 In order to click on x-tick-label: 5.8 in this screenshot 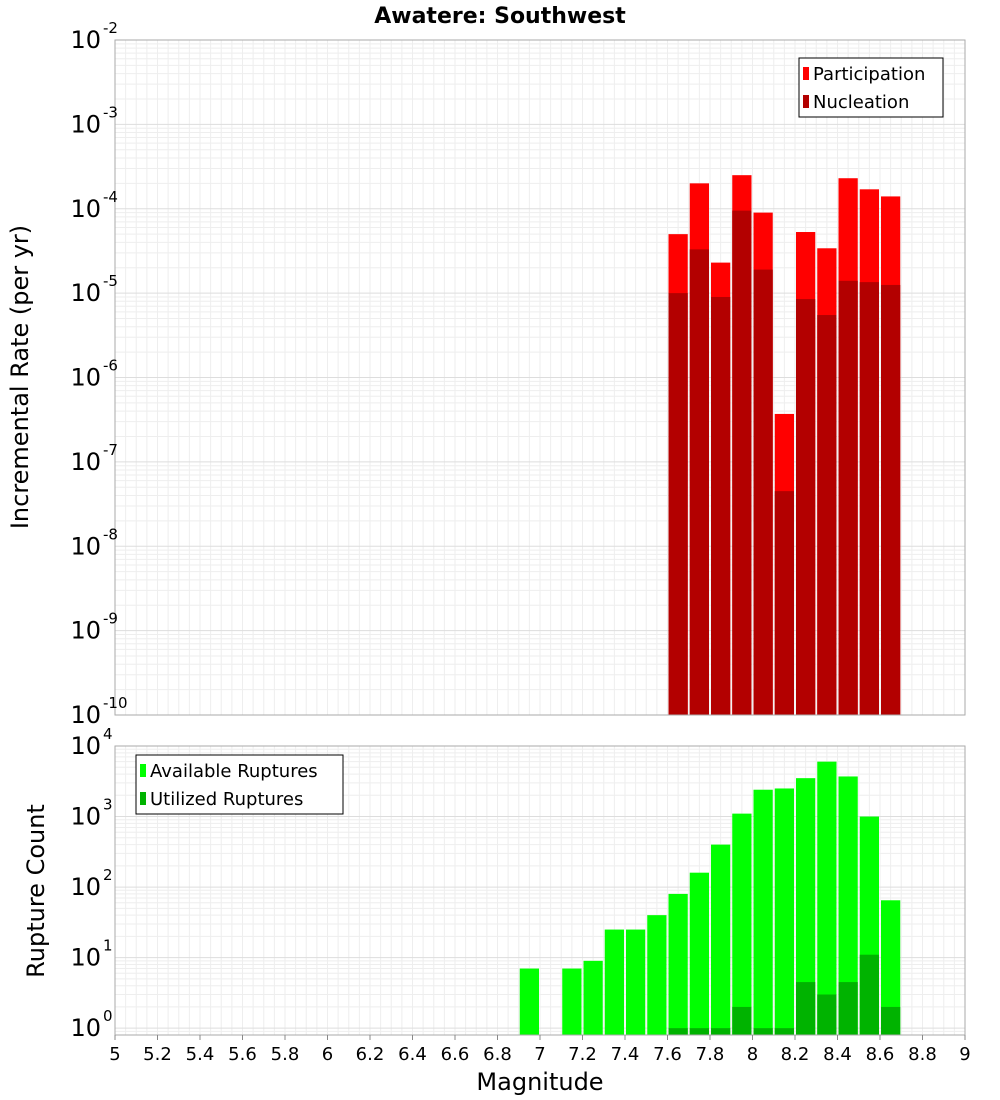, I will do `click(285, 1054)`.